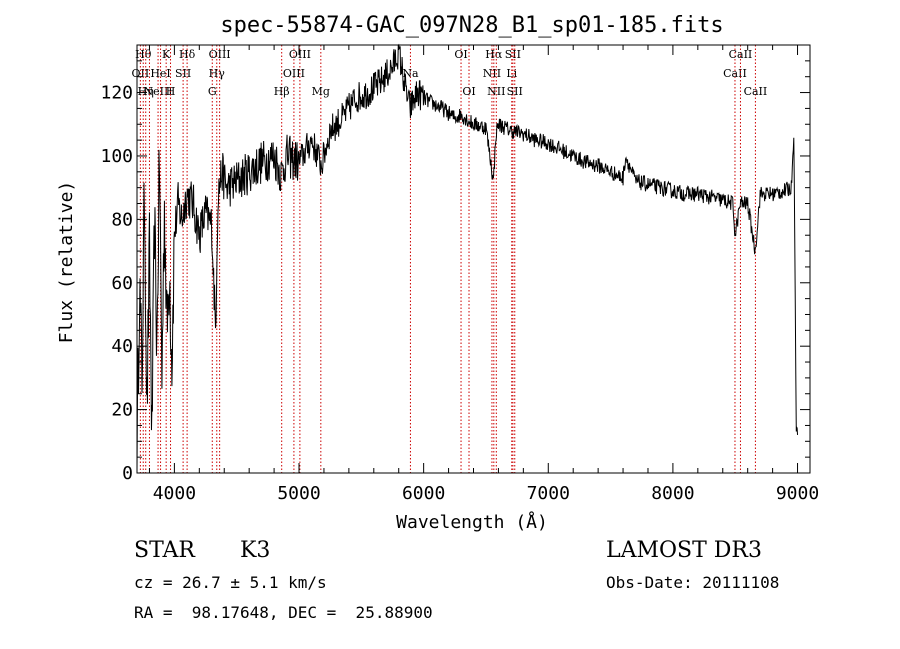  What do you see at coordinates (693, 582) in the screenshot?
I see `observation-date: Obs-Date: 20111108` at bounding box center [693, 582].